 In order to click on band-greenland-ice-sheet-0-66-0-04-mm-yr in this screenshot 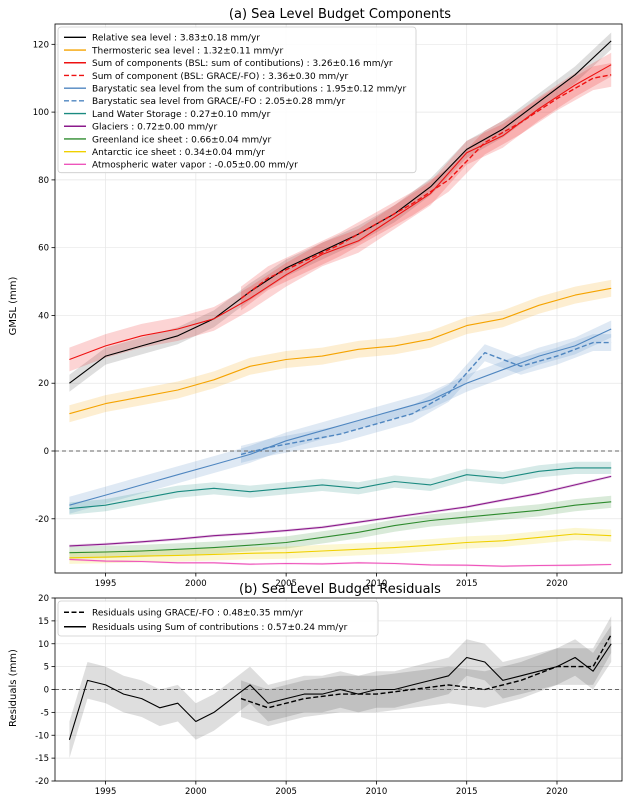, I will do `click(340, 527)`.